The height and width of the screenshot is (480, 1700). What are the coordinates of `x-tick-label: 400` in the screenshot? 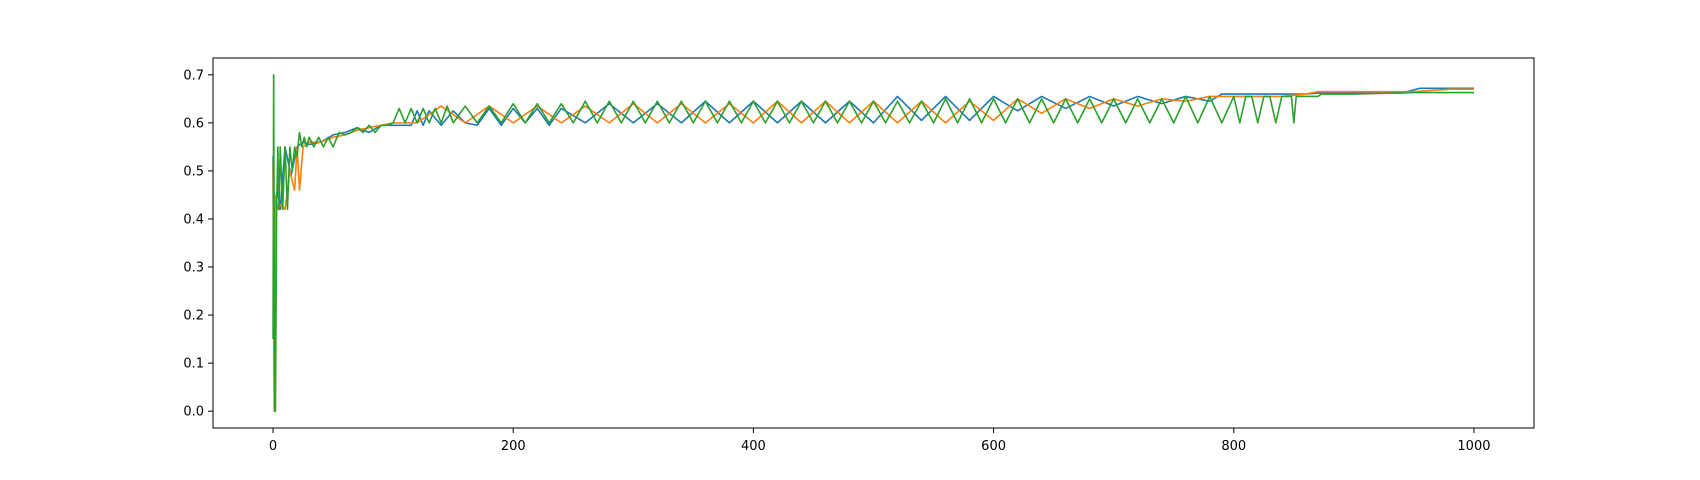 It's located at (753, 446).